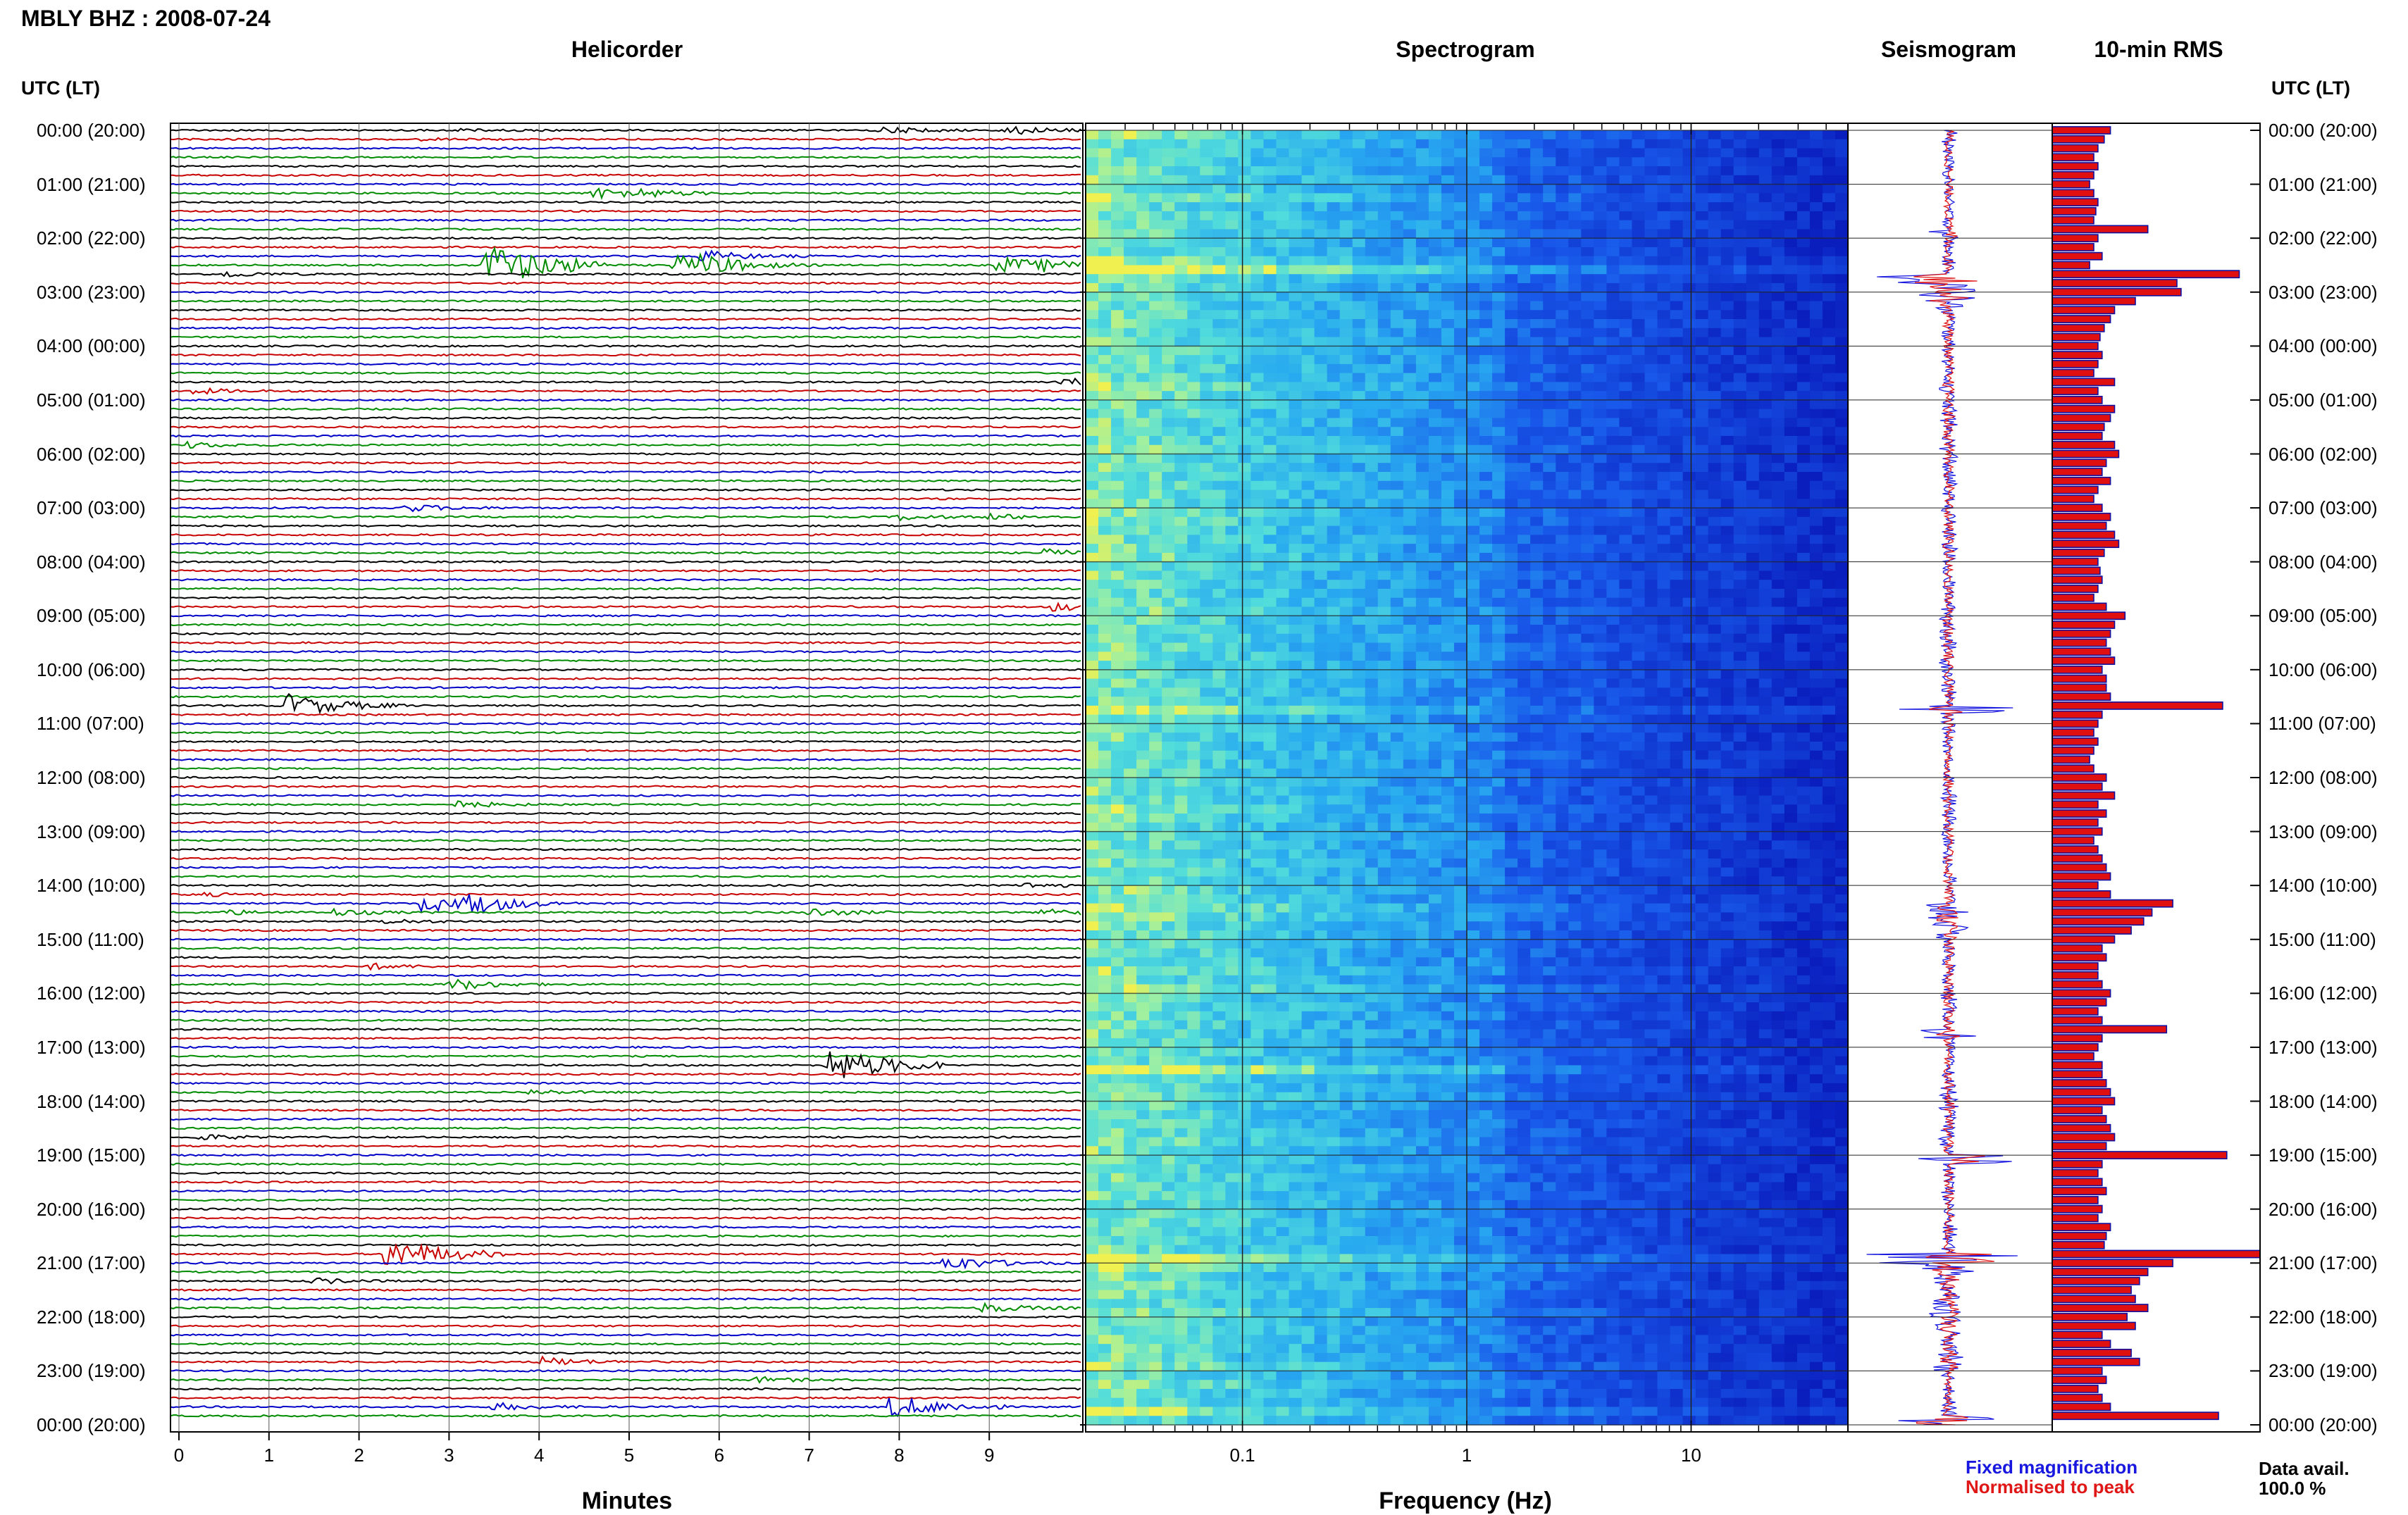 This screenshot has height=1515, width=2408. Describe the element at coordinates (1691, 1455) in the screenshot. I see `frequency-tick-10: 10` at that location.